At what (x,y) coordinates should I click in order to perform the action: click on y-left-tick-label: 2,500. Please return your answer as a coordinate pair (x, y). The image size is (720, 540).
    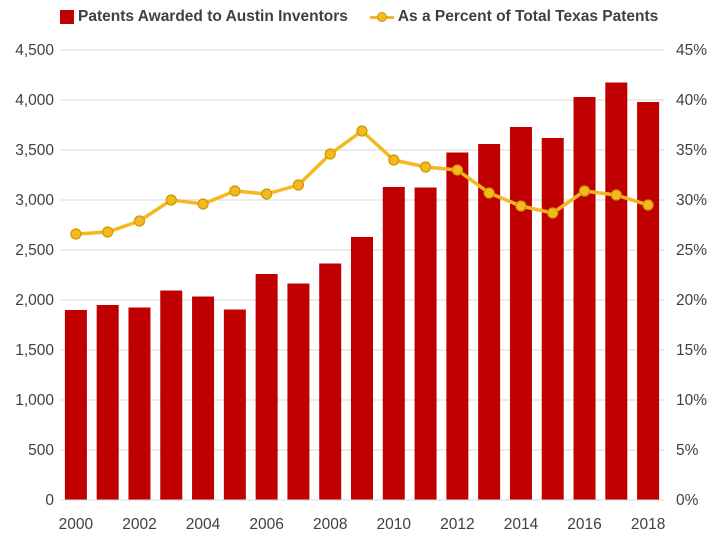
    Looking at the image, I should click on (34, 250).